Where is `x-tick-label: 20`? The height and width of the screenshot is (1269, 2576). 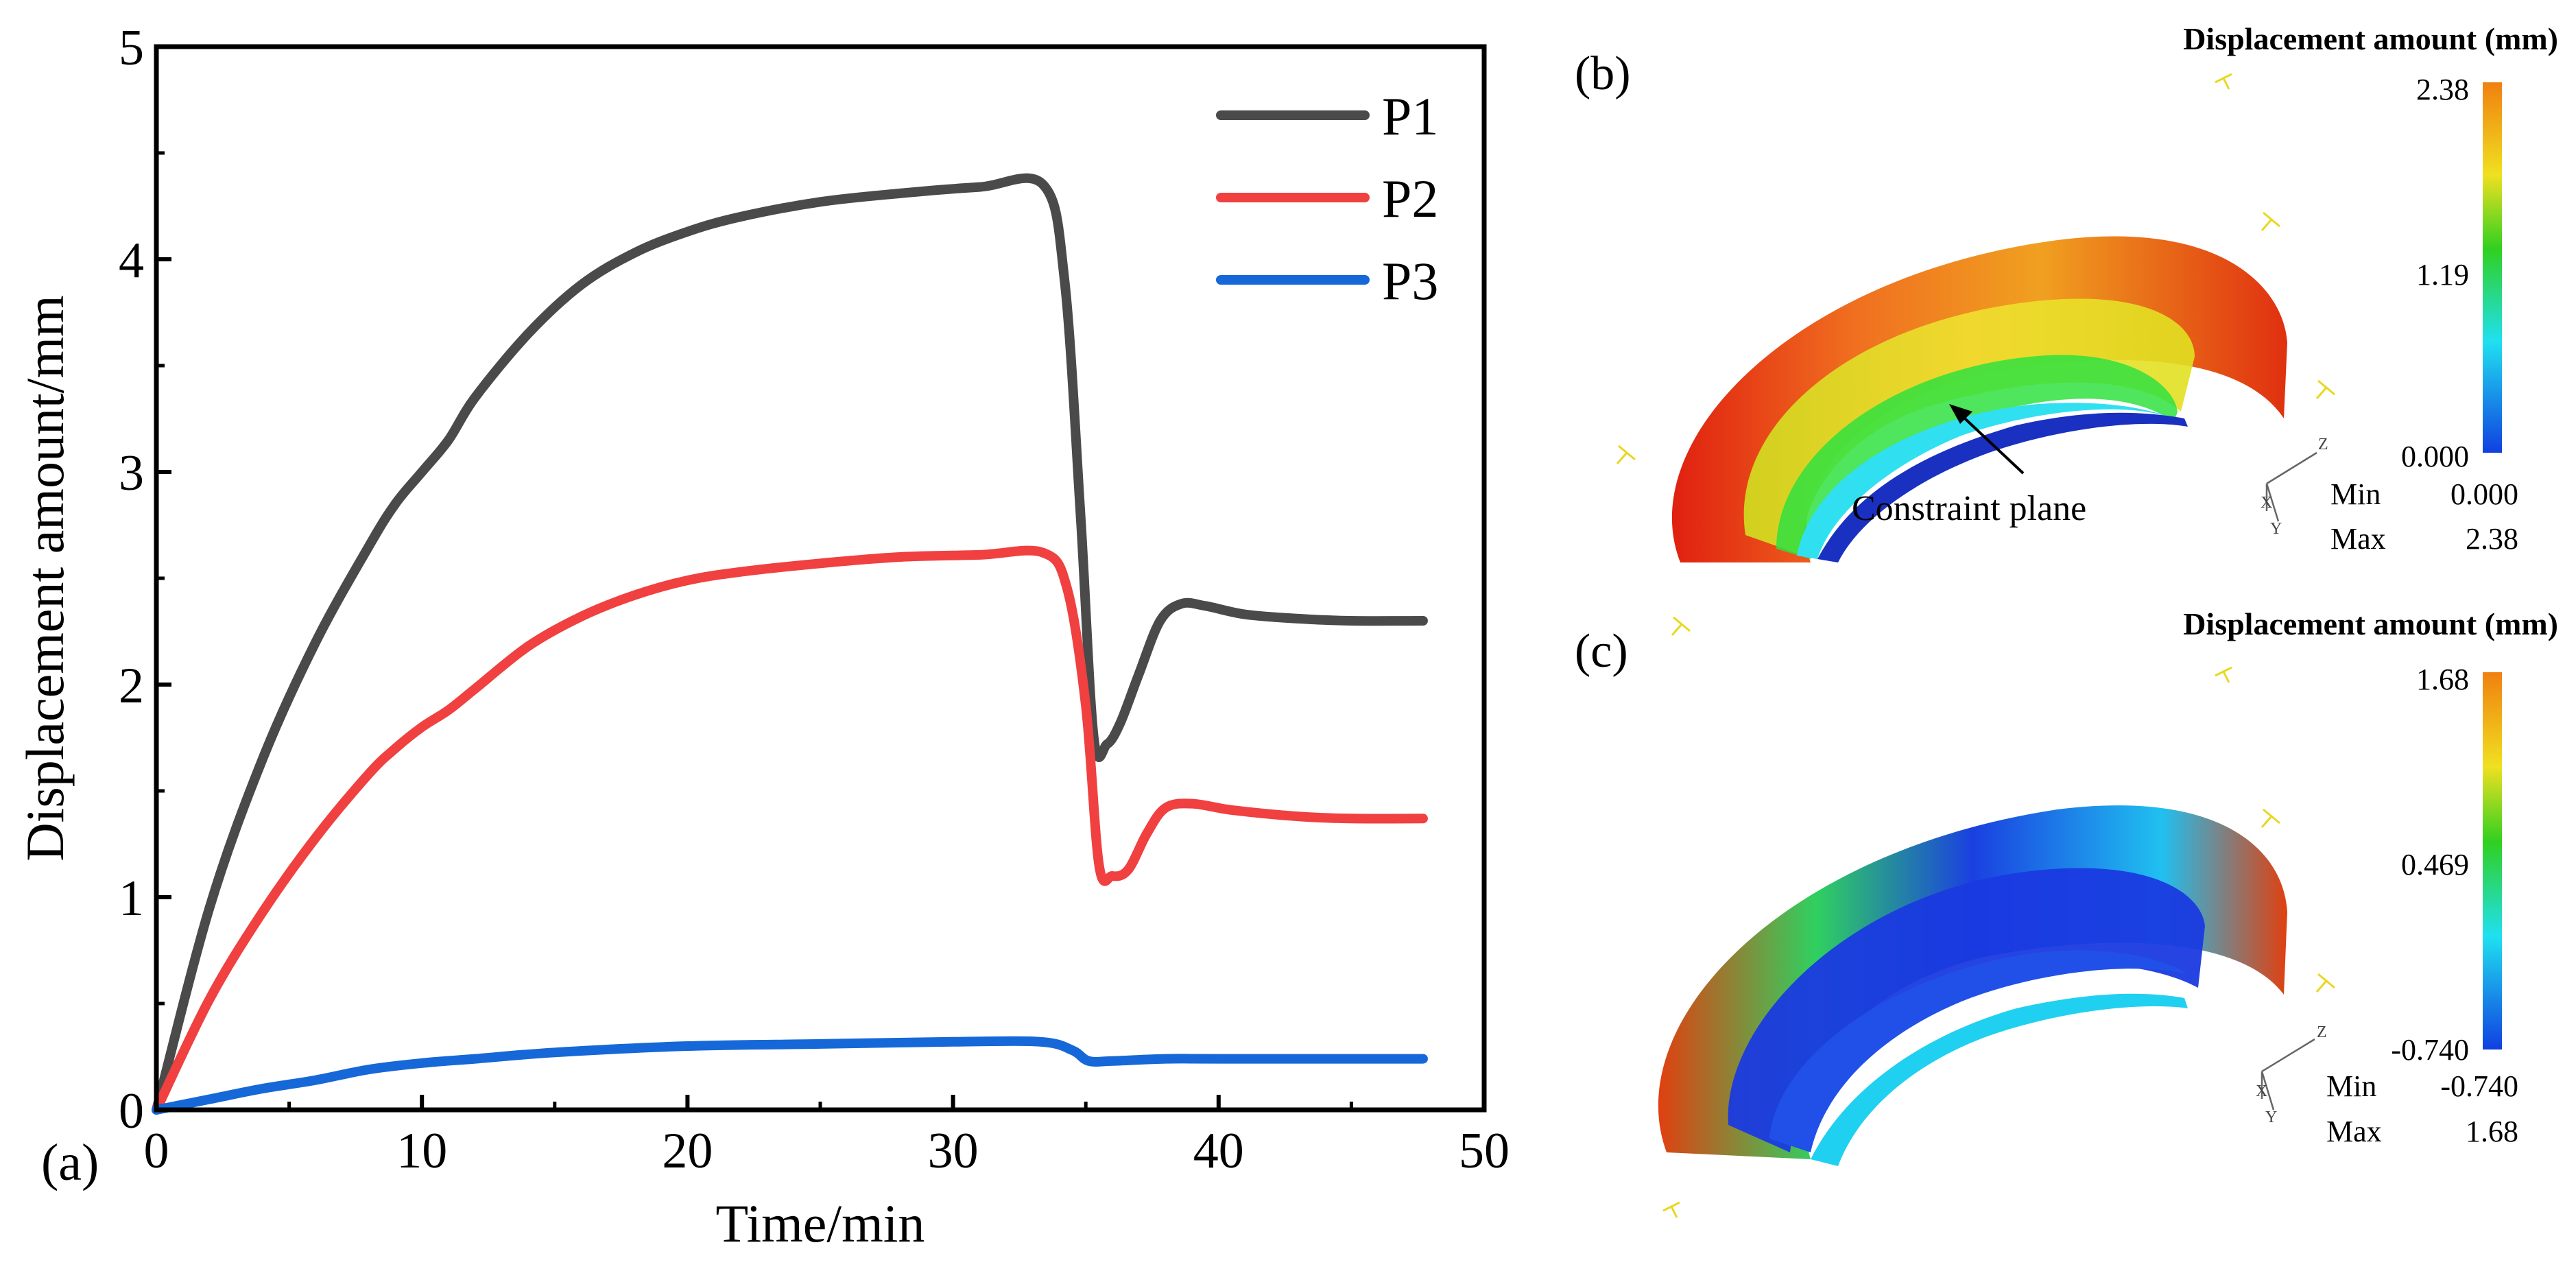
x-tick-label: 20 is located at coordinates (687, 1151).